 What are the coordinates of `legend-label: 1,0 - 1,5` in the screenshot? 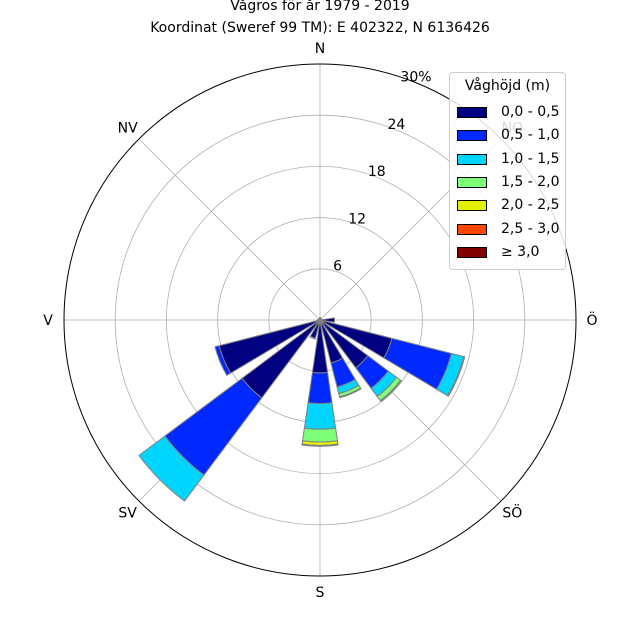 It's located at (530, 158).